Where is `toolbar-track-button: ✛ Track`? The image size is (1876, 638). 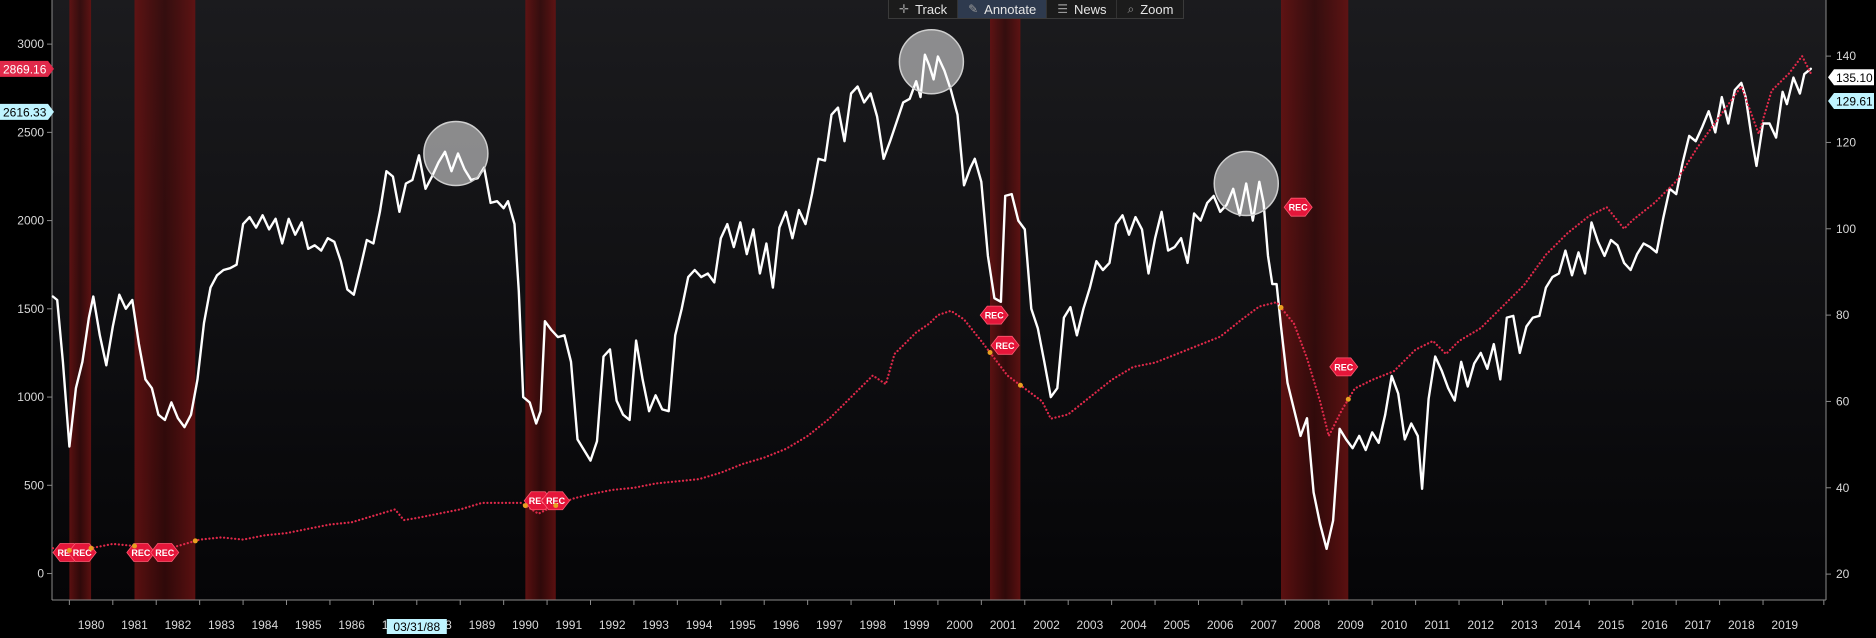
toolbar-track-button: ✛ Track is located at coordinates (924, 9).